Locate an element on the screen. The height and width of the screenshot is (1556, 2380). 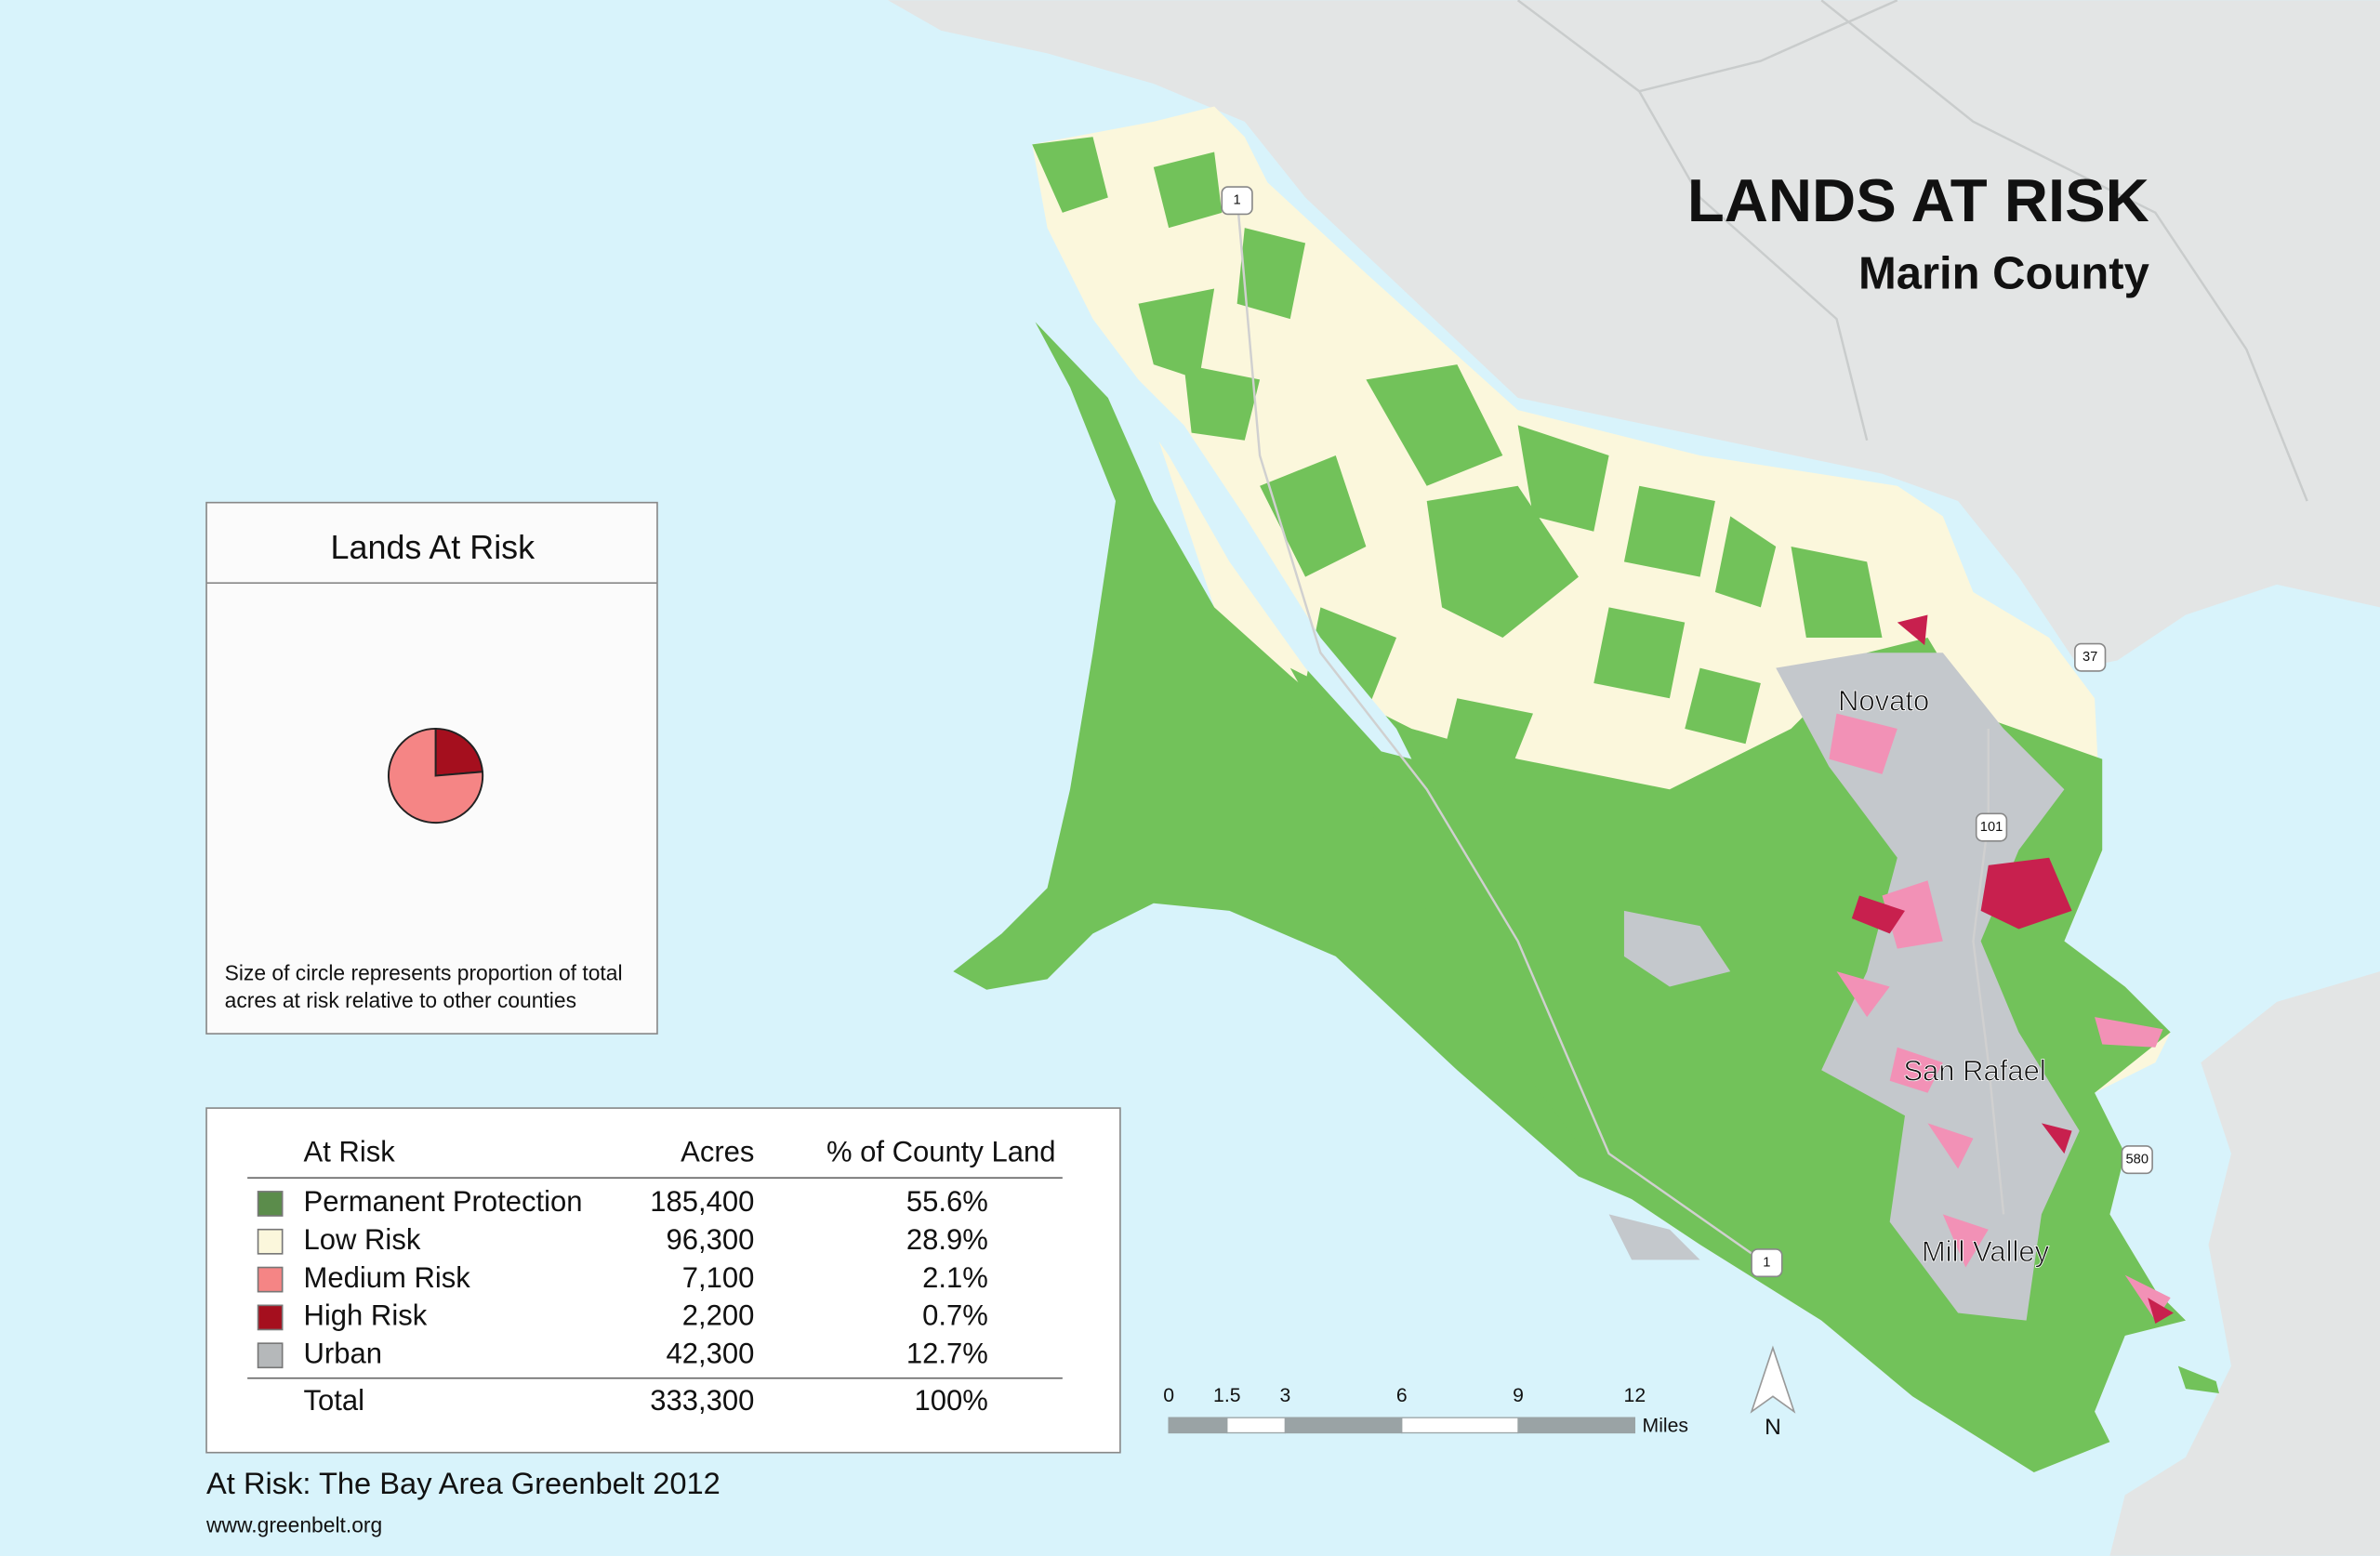
scale-tick-label: 9 is located at coordinates (1518, 1395).